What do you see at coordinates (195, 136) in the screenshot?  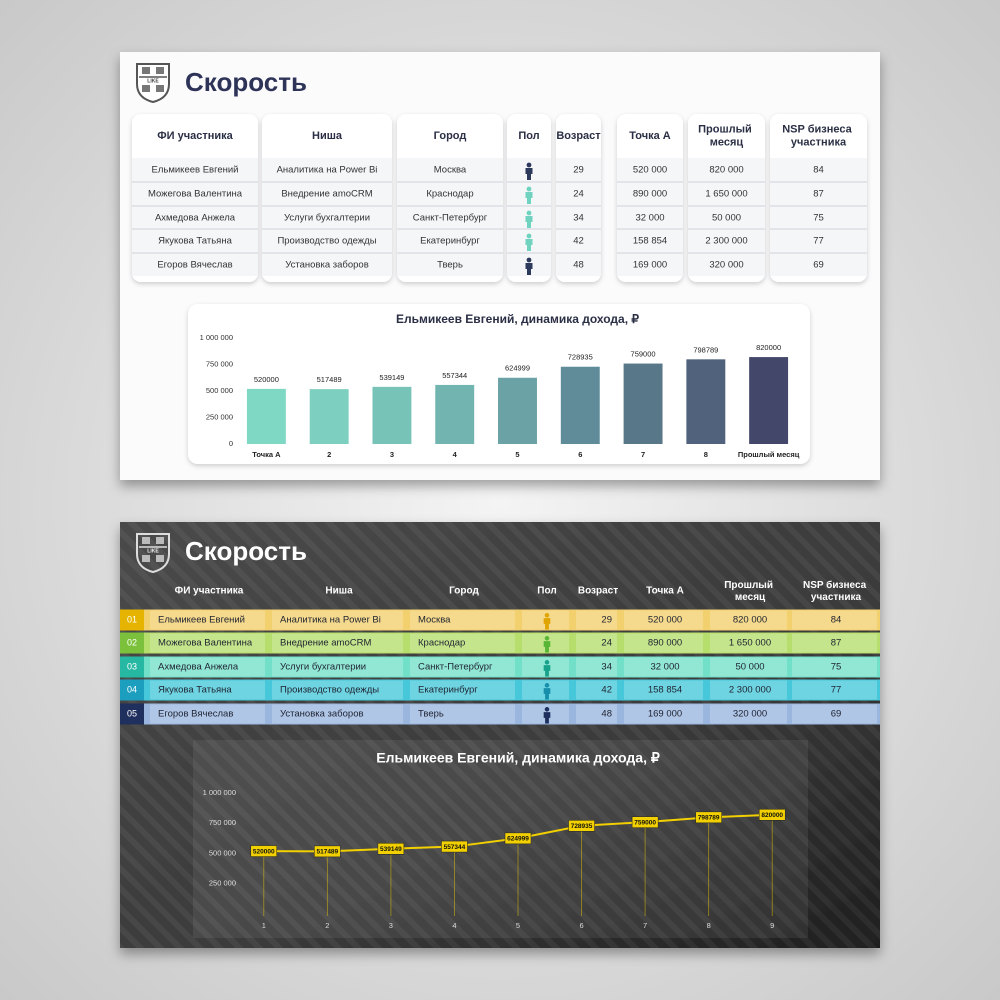 I see `column-header: ФИ участника` at bounding box center [195, 136].